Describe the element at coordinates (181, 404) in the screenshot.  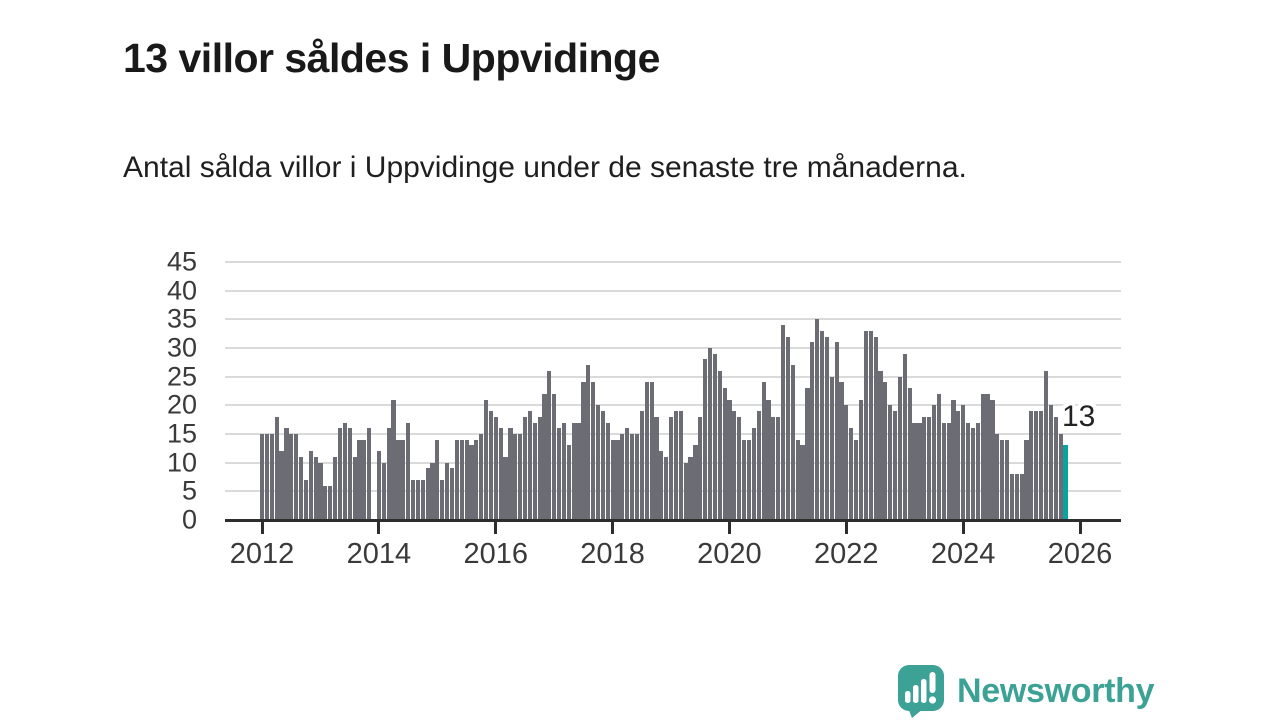
I see `y-axis-tick-label: 20` at that location.